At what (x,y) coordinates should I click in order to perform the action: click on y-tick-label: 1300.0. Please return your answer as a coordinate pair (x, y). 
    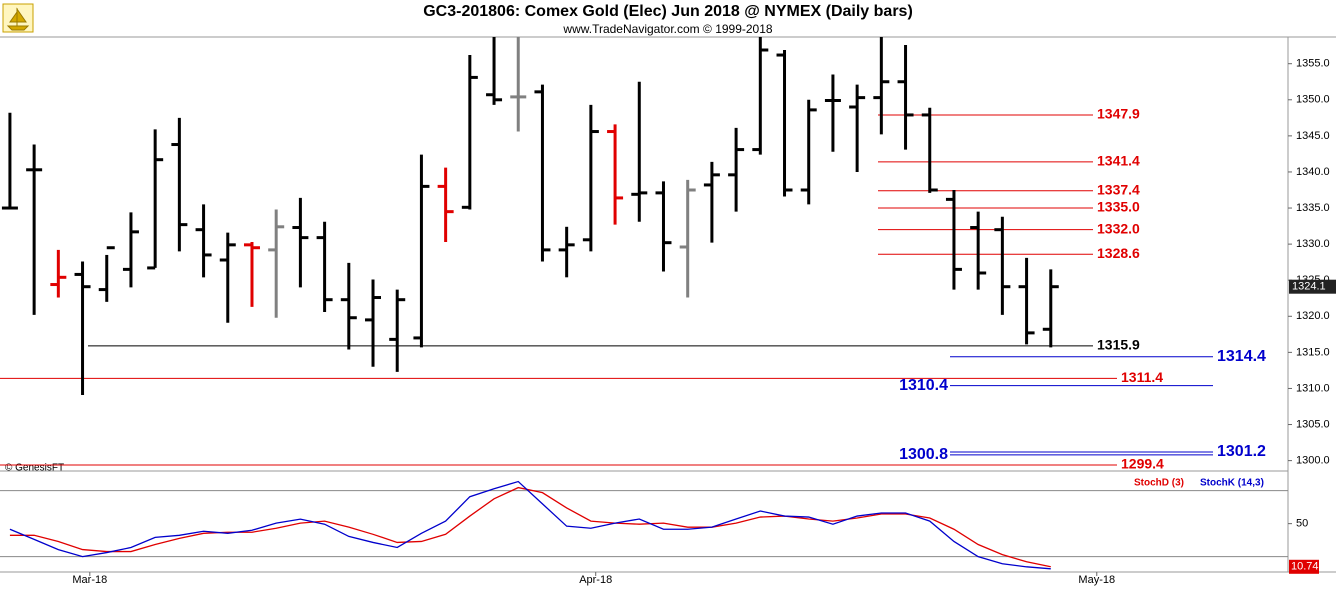
    Looking at the image, I should click on (1313, 461).